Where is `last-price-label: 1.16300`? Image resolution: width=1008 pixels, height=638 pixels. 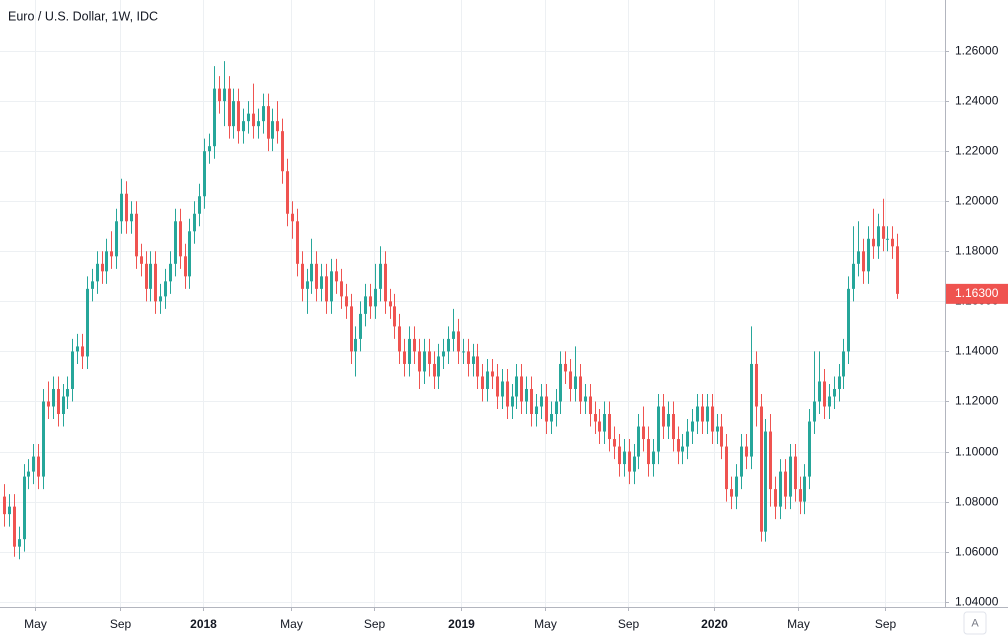 last-price-label: 1.16300 is located at coordinates (977, 293).